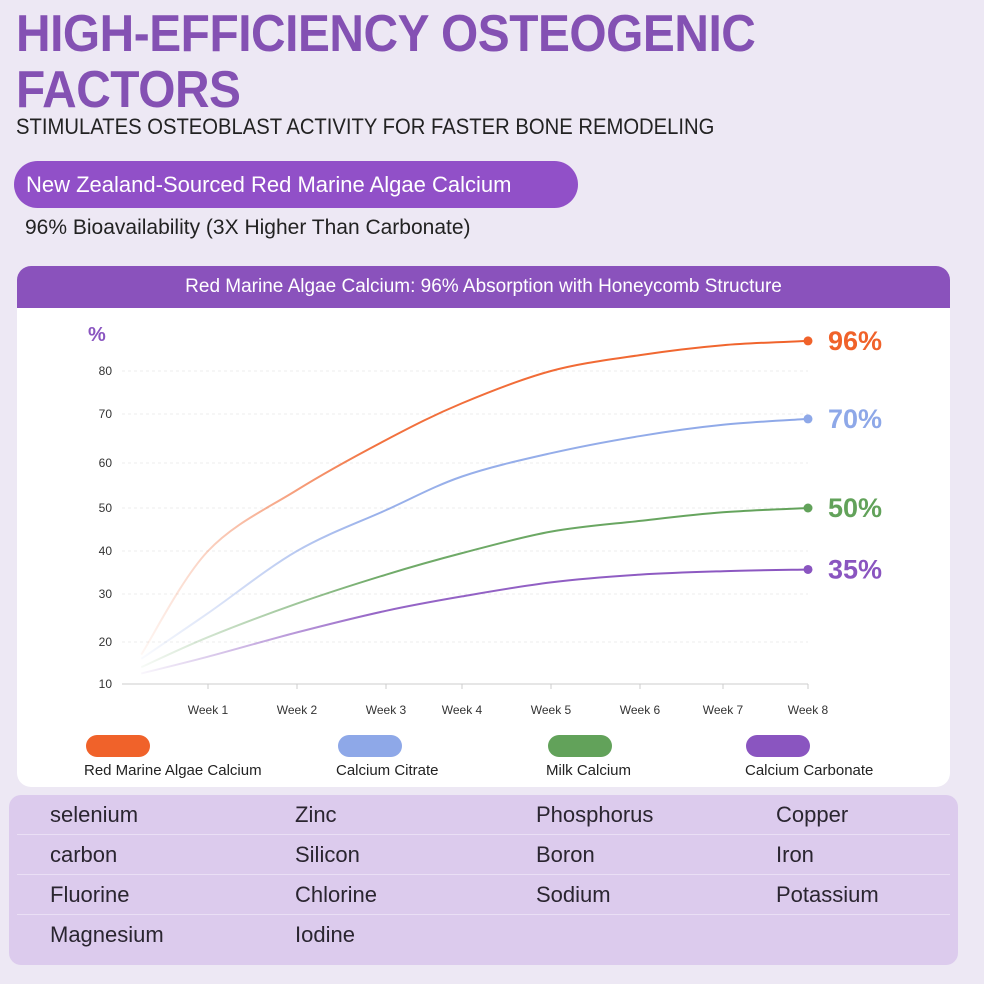 This screenshot has width=984, height=984. What do you see at coordinates (723, 710) in the screenshot?
I see `x-tick-label: Week 7` at bounding box center [723, 710].